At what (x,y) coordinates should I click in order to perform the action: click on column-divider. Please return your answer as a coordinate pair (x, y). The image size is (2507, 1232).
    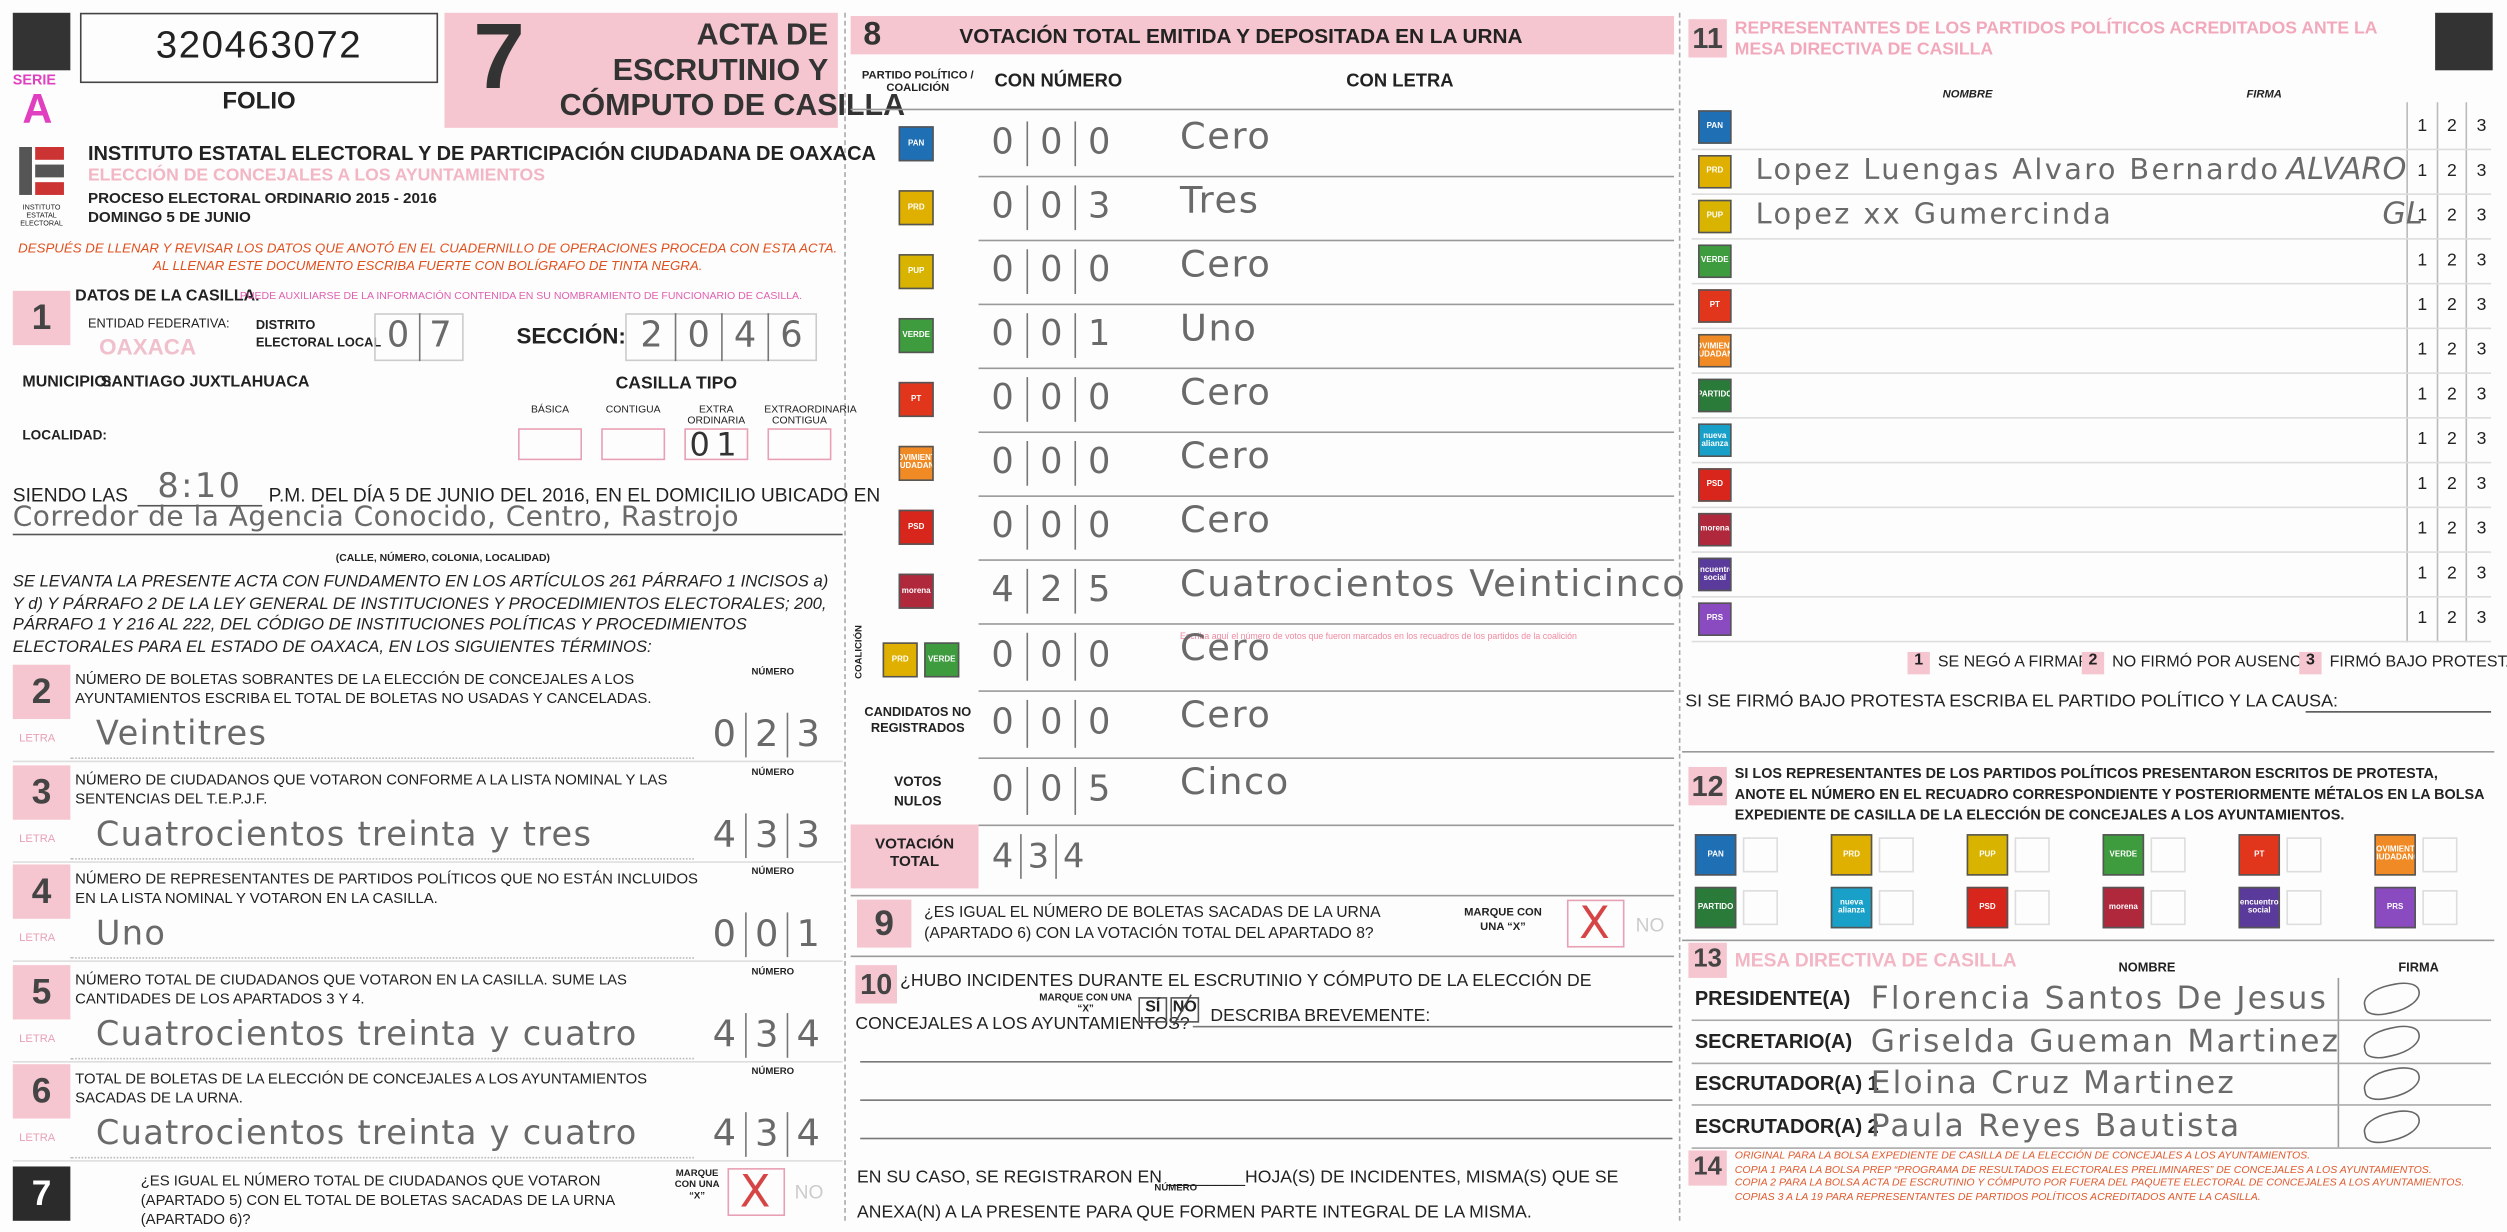
    Looking at the image, I should click on (1679, 616).